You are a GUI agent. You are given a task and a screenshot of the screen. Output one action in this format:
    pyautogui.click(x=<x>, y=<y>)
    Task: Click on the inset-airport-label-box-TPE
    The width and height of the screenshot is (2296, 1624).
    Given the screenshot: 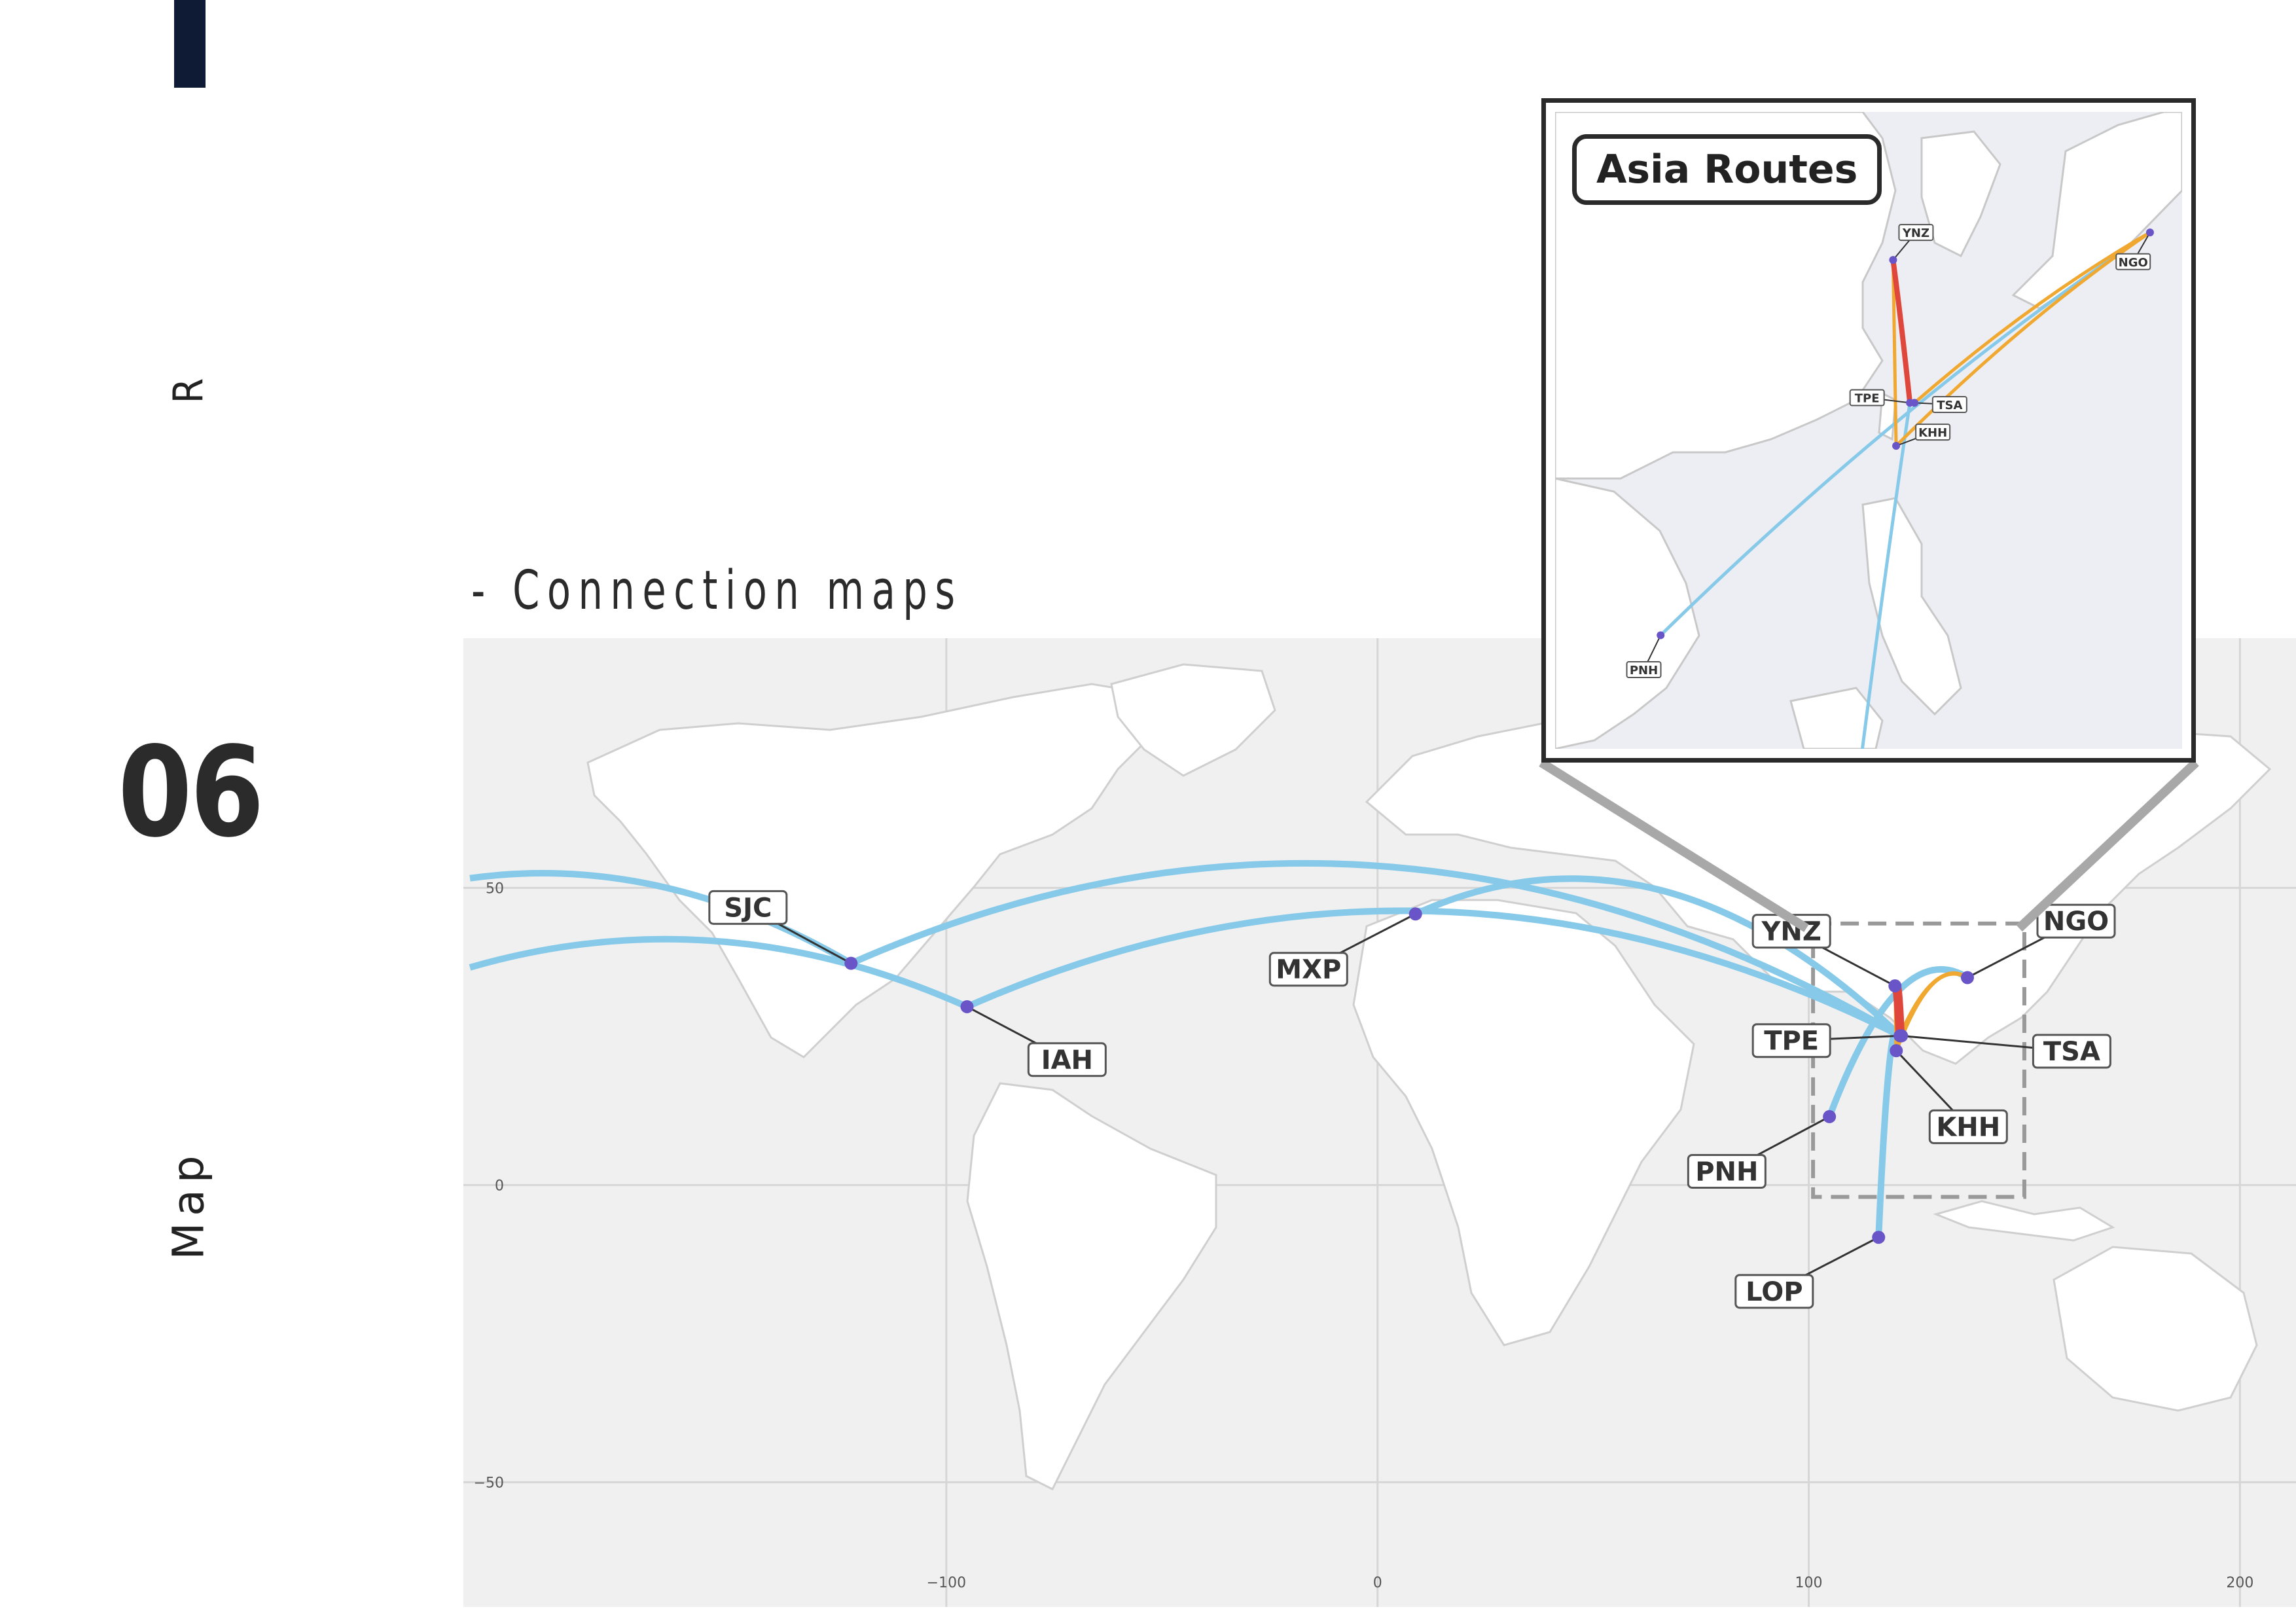 What is the action you would take?
    pyautogui.click(x=1867, y=397)
    